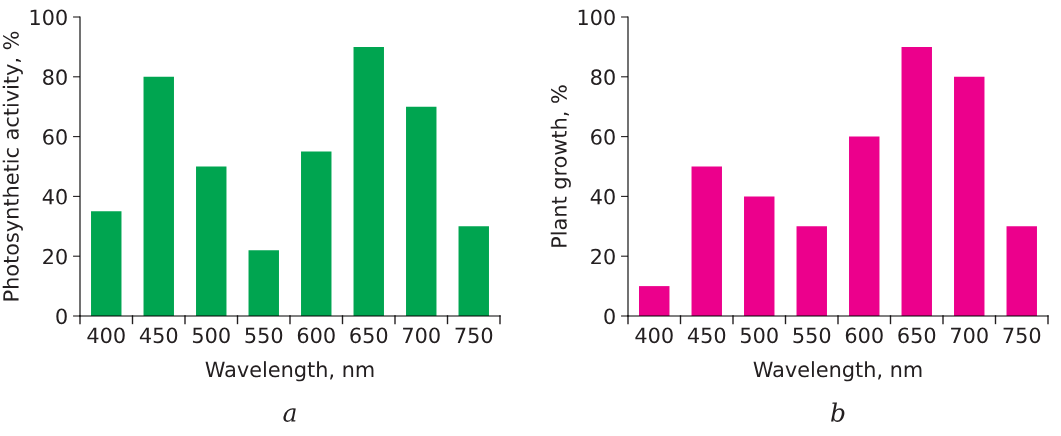 This screenshot has width=1061, height=436. I want to click on y-axis-title: Photosynthetic activity, %, so click(12, 166).